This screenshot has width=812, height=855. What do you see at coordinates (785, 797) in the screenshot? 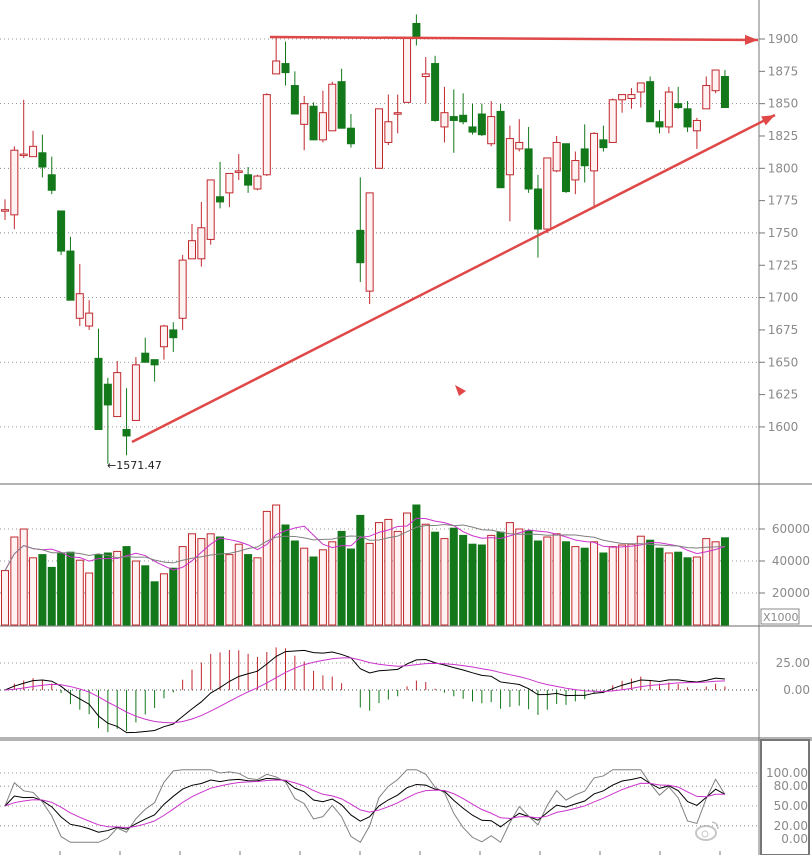
I see `kdj-axis-box` at bounding box center [785, 797].